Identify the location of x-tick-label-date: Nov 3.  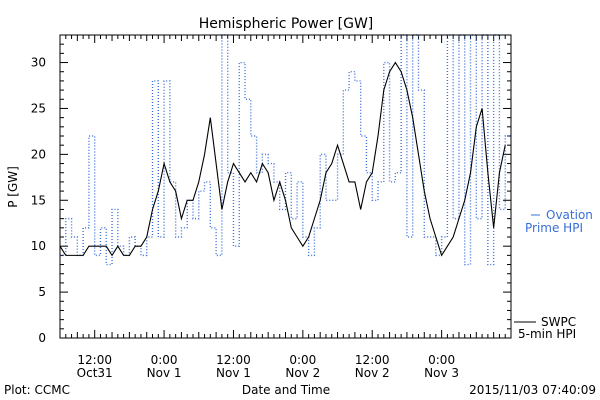
(441, 373).